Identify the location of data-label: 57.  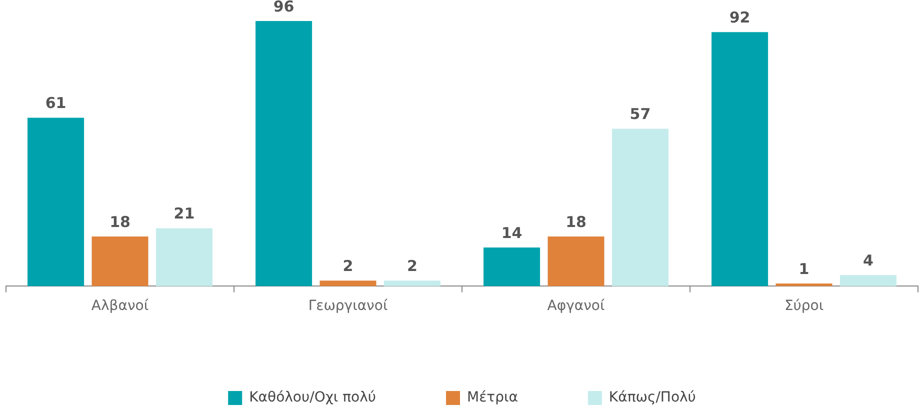
(640, 114).